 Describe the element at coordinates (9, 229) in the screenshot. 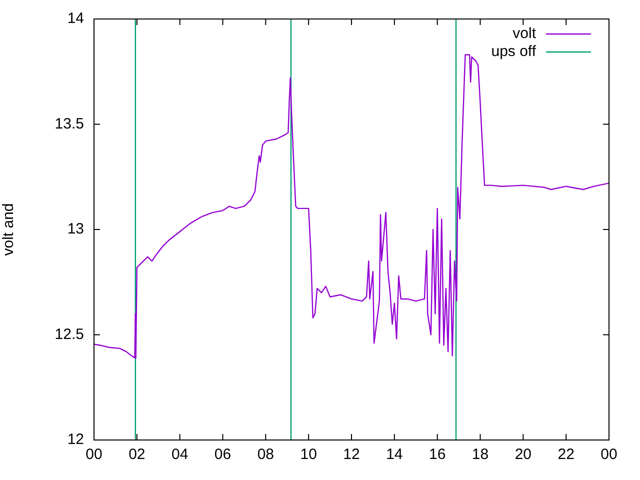

I see `y-axis-title: volt and` at that location.